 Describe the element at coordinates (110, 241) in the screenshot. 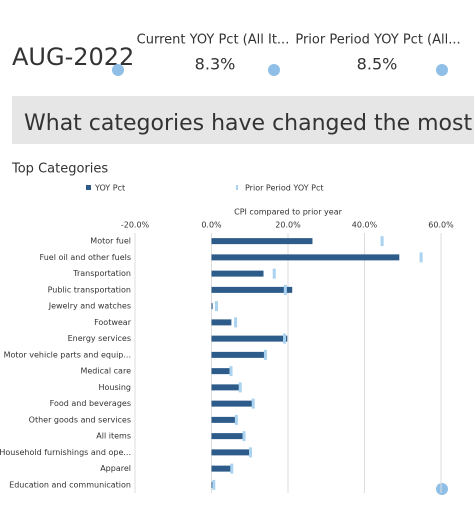

I see `y-tick-label: Motor fuel` at that location.